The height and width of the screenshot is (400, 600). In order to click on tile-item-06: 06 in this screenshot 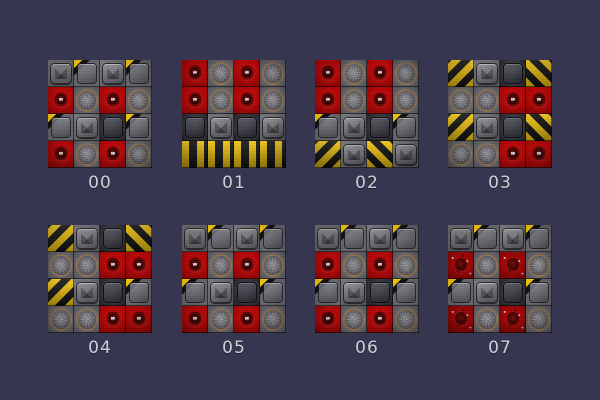, I will do `click(367, 291)`.